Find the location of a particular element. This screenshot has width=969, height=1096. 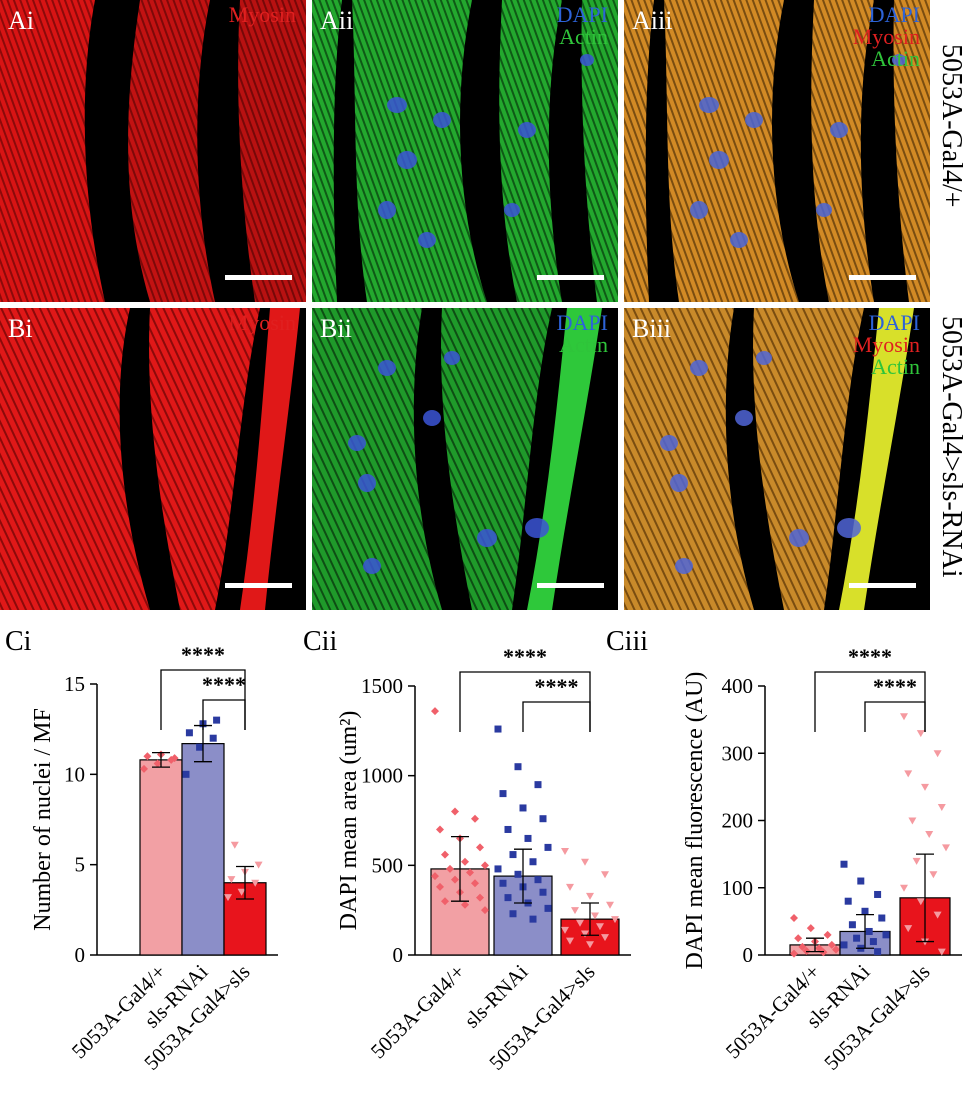

channel-myosin: Myosin is located at coordinates (886, 36).